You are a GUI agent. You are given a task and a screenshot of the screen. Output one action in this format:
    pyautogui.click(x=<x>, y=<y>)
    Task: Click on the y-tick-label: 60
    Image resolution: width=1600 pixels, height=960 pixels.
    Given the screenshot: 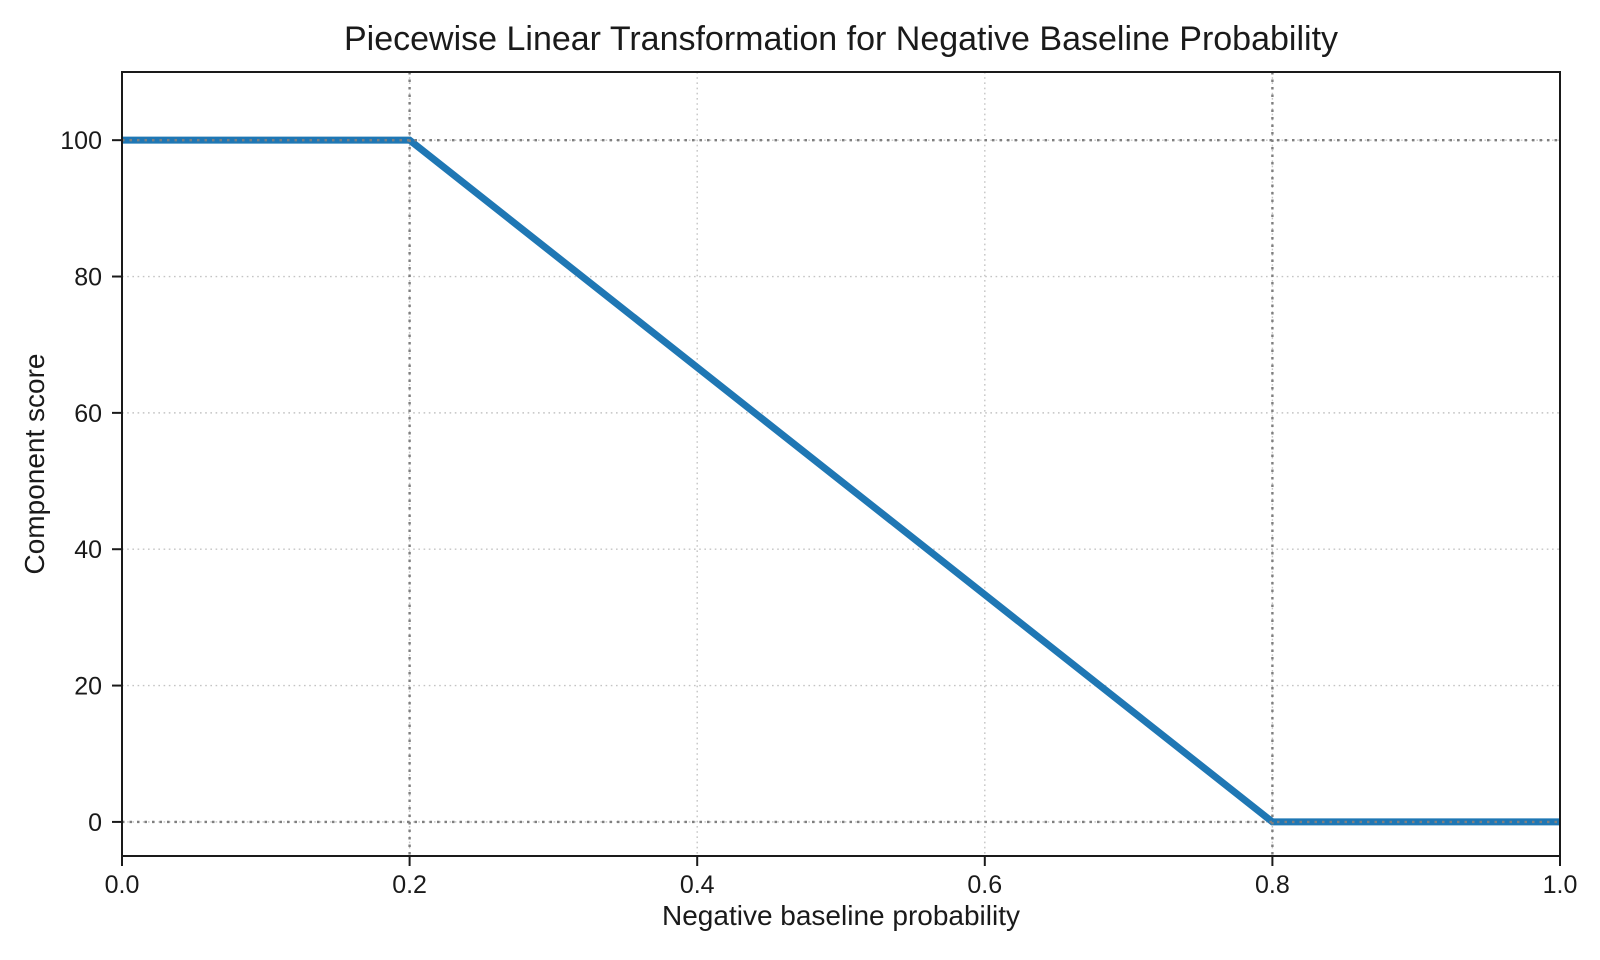 What is the action you would take?
    pyautogui.click(x=88, y=414)
    